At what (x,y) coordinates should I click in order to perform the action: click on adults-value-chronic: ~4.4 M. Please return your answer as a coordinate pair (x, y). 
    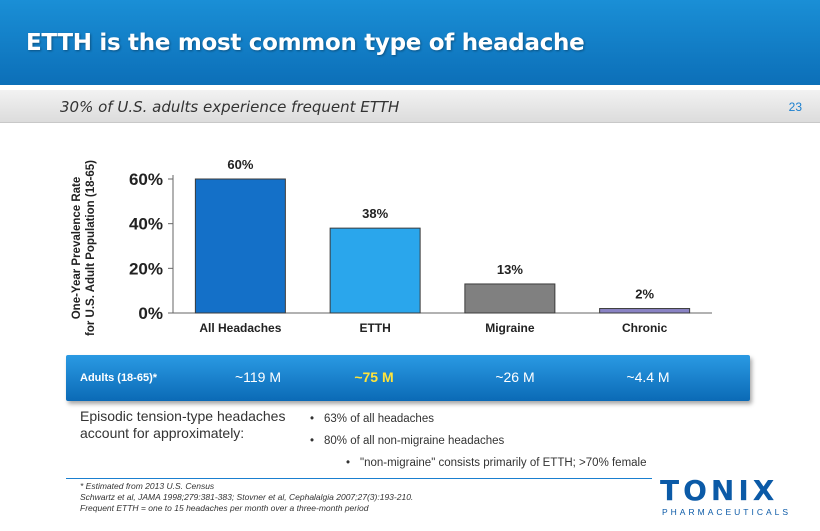
    Looking at the image, I should click on (648, 377).